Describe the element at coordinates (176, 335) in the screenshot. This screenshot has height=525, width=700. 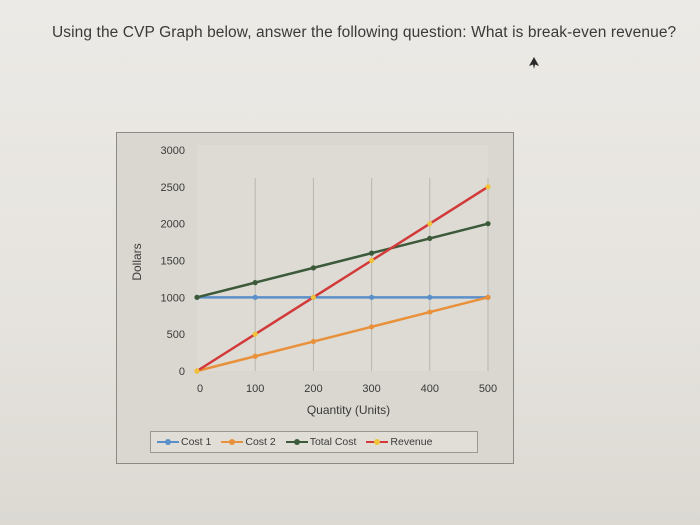
I see `y-tick-label: 500` at that location.